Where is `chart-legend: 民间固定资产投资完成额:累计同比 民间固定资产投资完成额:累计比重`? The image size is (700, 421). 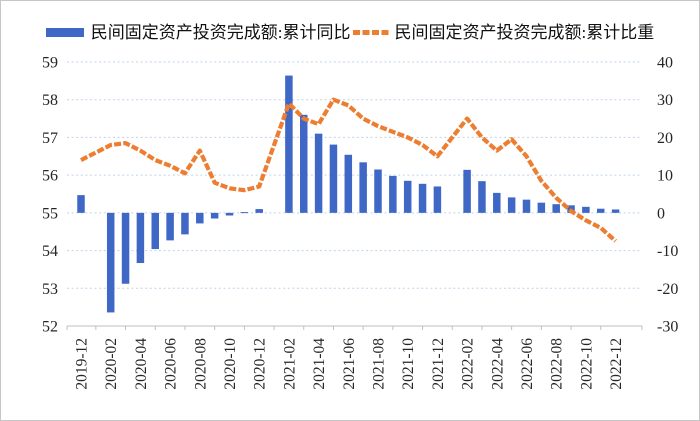 chart-legend: 民间固定资产投资完成额:累计同比 民间固定资产投资完成额:累计比重 is located at coordinates (350, 32).